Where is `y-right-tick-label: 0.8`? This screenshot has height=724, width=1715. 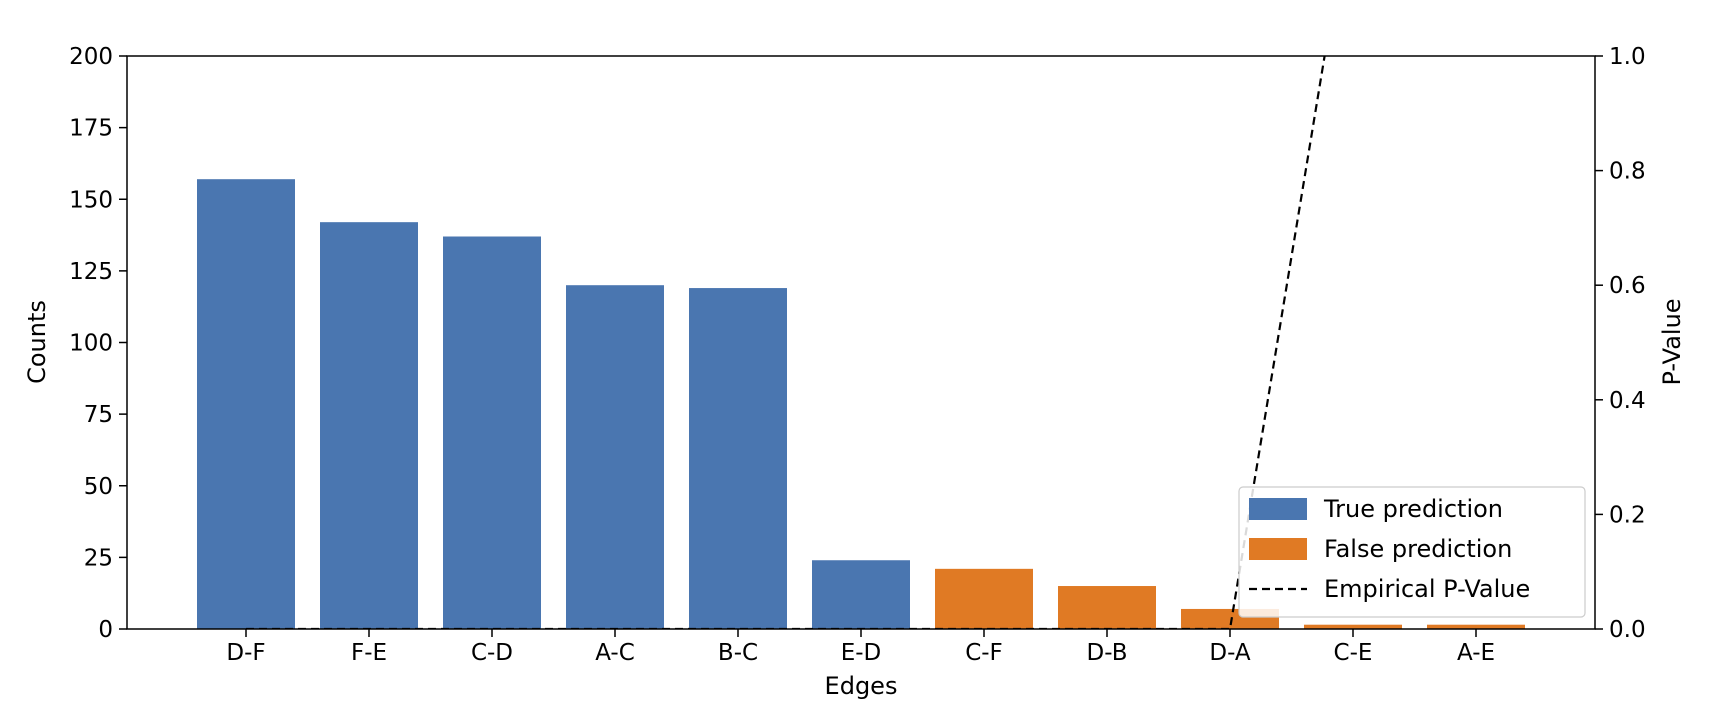
y-right-tick-label: 0.8 is located at coordinates (1627, 172).